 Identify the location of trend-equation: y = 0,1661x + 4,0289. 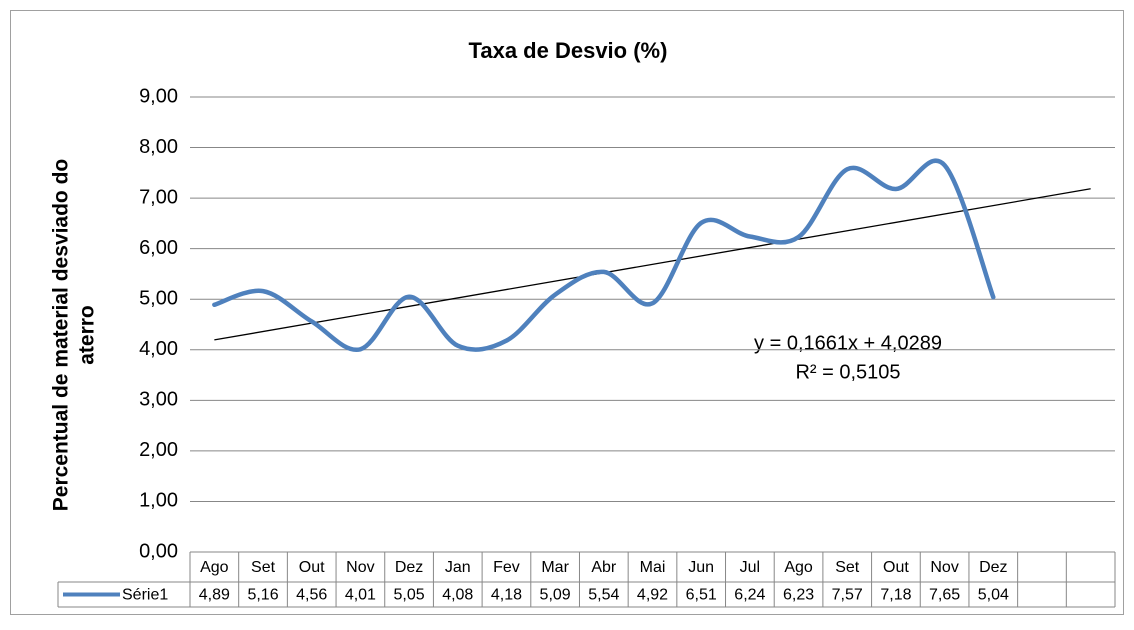
(848, 343).